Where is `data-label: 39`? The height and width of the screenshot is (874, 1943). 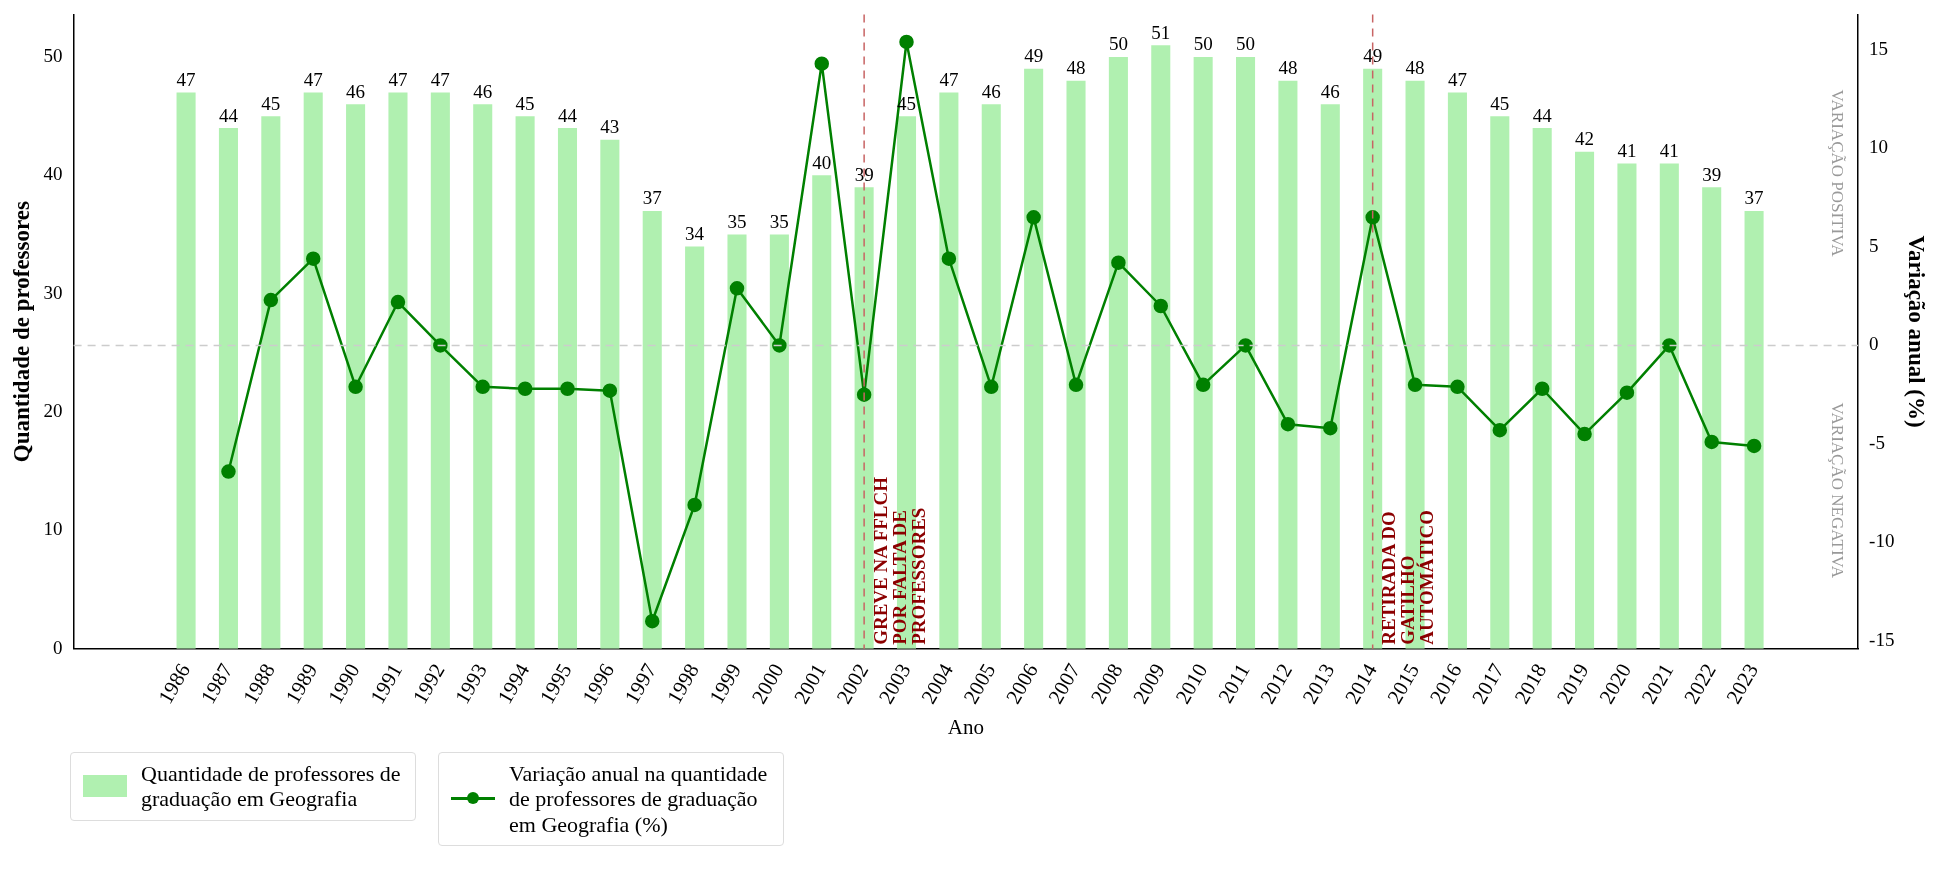 data-label: 39 is located at coordinates (1712, 174).